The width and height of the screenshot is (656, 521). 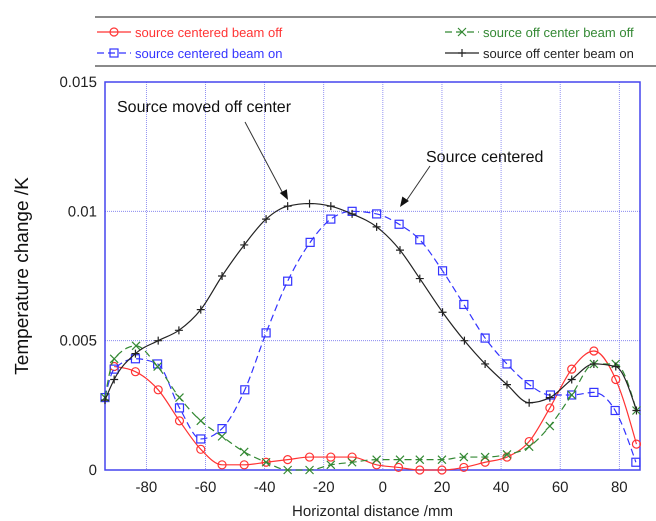 I want to click on x-tick-label: 20, so click(x=442, y=487).